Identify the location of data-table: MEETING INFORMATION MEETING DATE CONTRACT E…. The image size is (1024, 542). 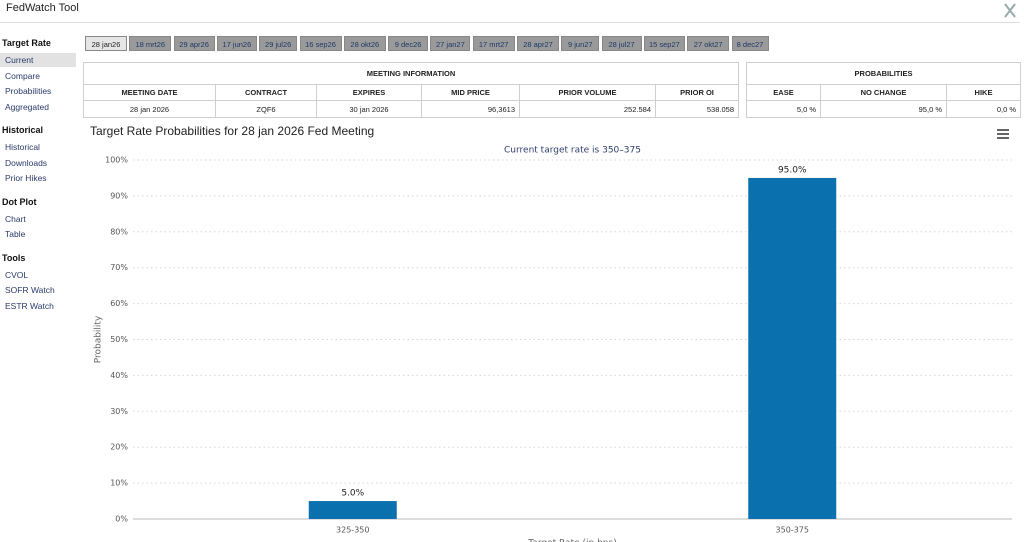
(411, 90).